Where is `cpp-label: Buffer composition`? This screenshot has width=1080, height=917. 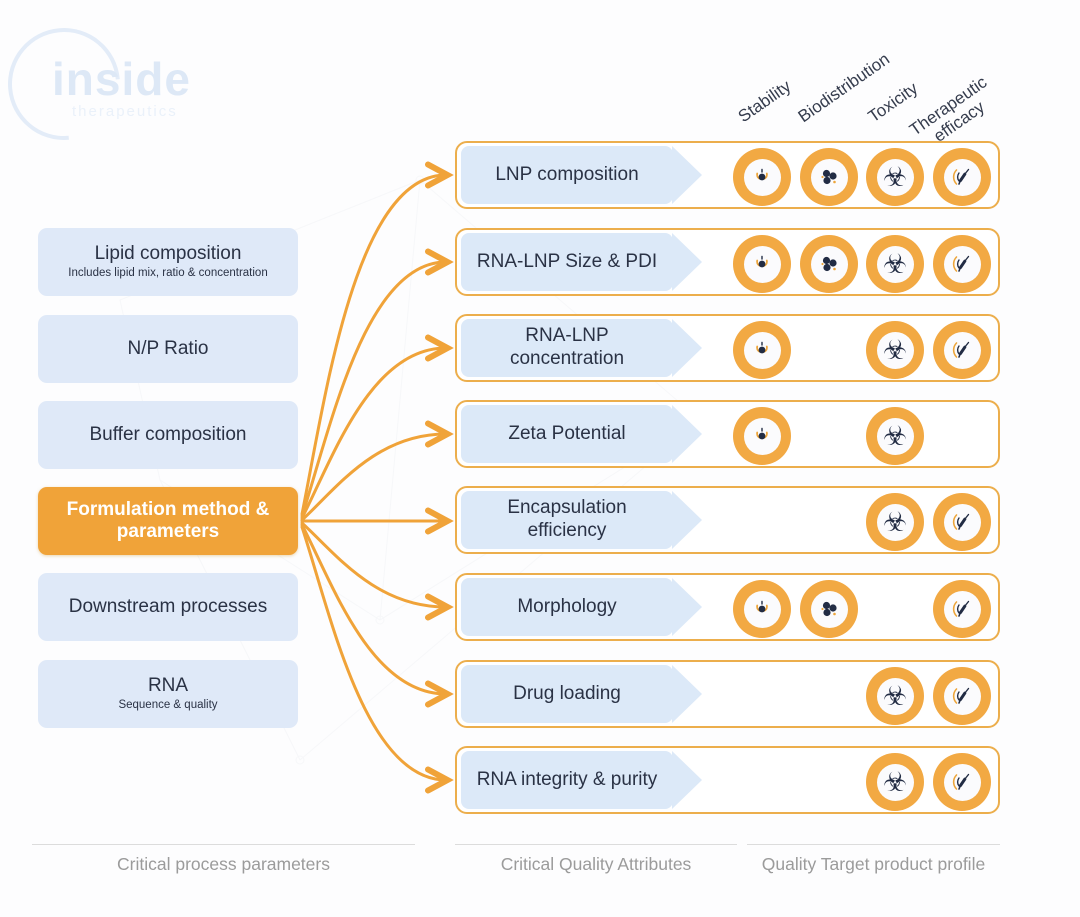
cpp-label: Buffer composition is located at coordinates (168, 435).